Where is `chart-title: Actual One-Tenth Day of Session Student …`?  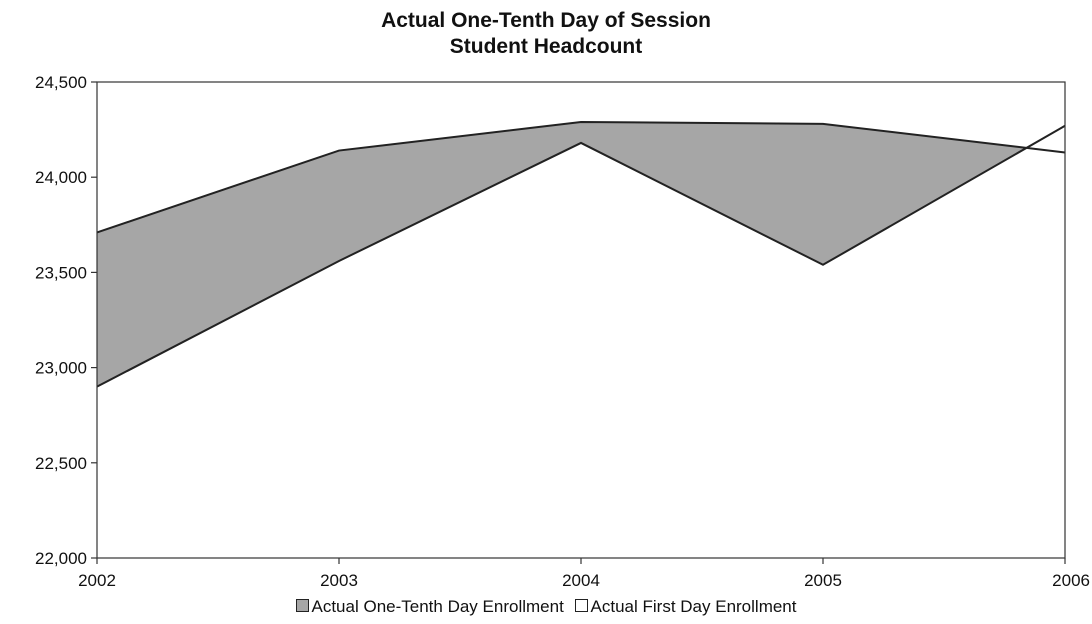 chart-title: Actual One-Tenth Day of Session Student … is located at coordinates (546, 34).